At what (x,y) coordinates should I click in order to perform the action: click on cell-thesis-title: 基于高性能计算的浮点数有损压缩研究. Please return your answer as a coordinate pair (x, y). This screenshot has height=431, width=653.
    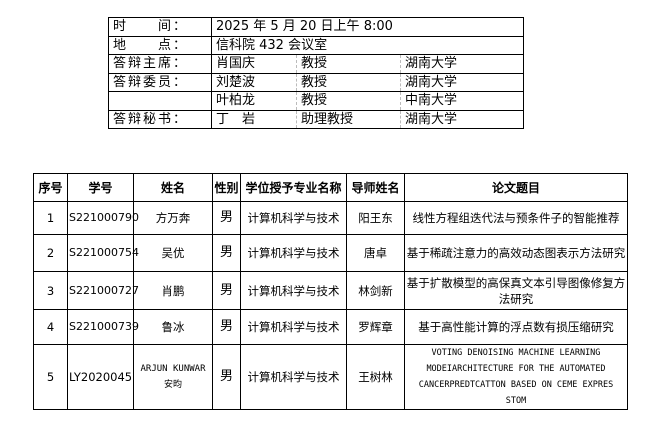
    Looking at the image, I should click on (516, 327).